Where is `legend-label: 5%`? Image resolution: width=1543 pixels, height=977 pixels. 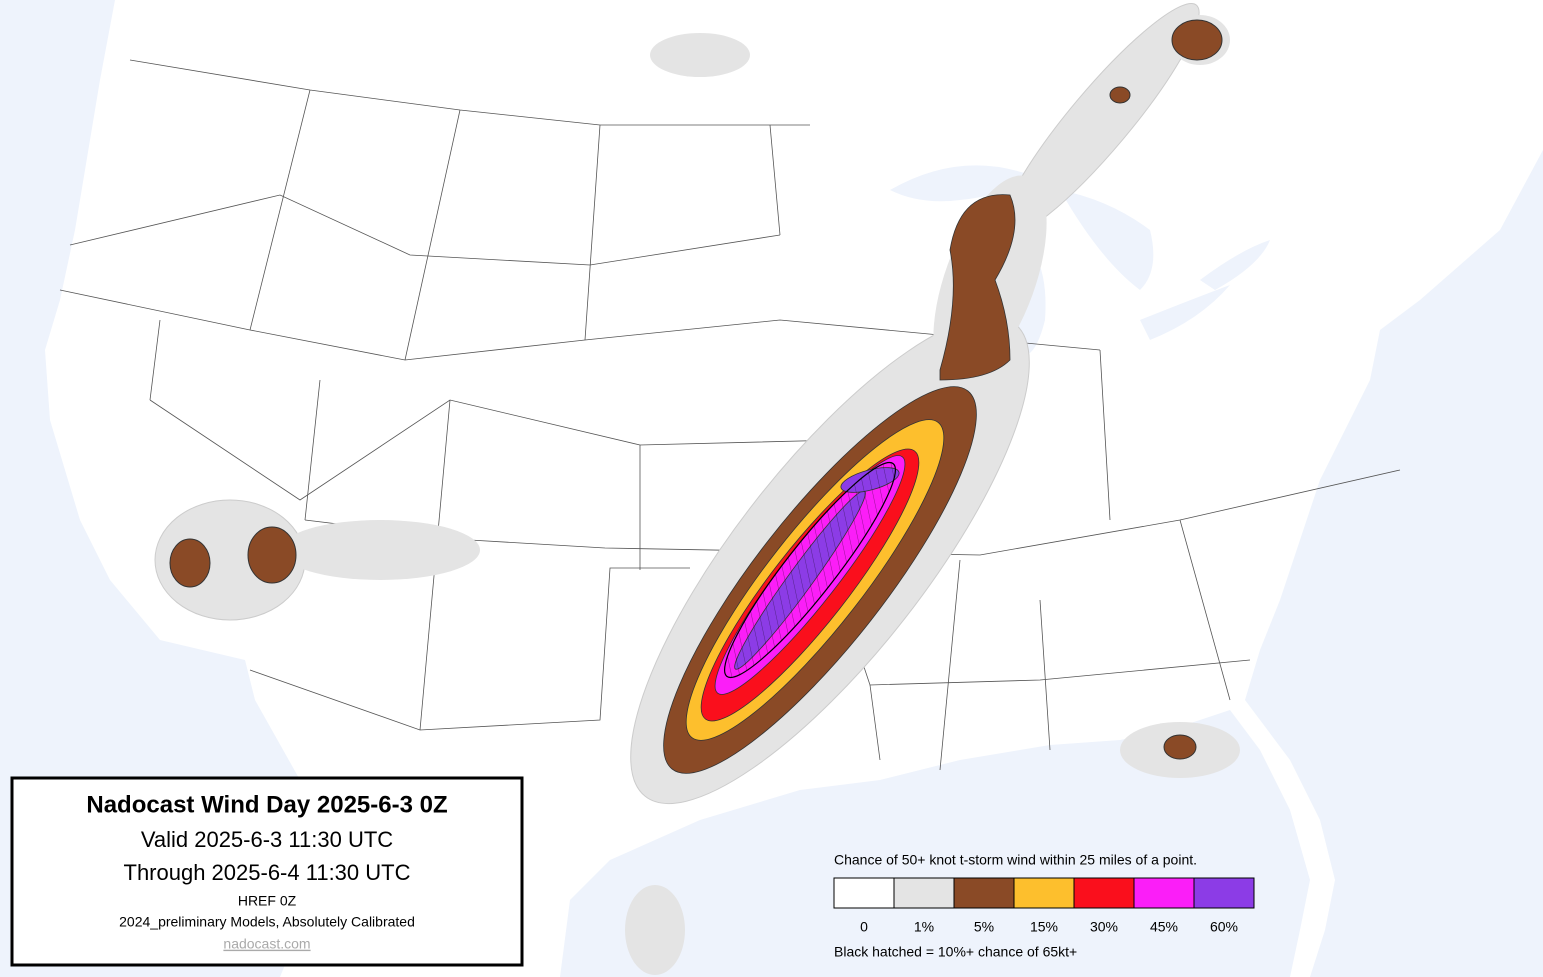
legend-label: 5% is located at coordinates (984, 927).